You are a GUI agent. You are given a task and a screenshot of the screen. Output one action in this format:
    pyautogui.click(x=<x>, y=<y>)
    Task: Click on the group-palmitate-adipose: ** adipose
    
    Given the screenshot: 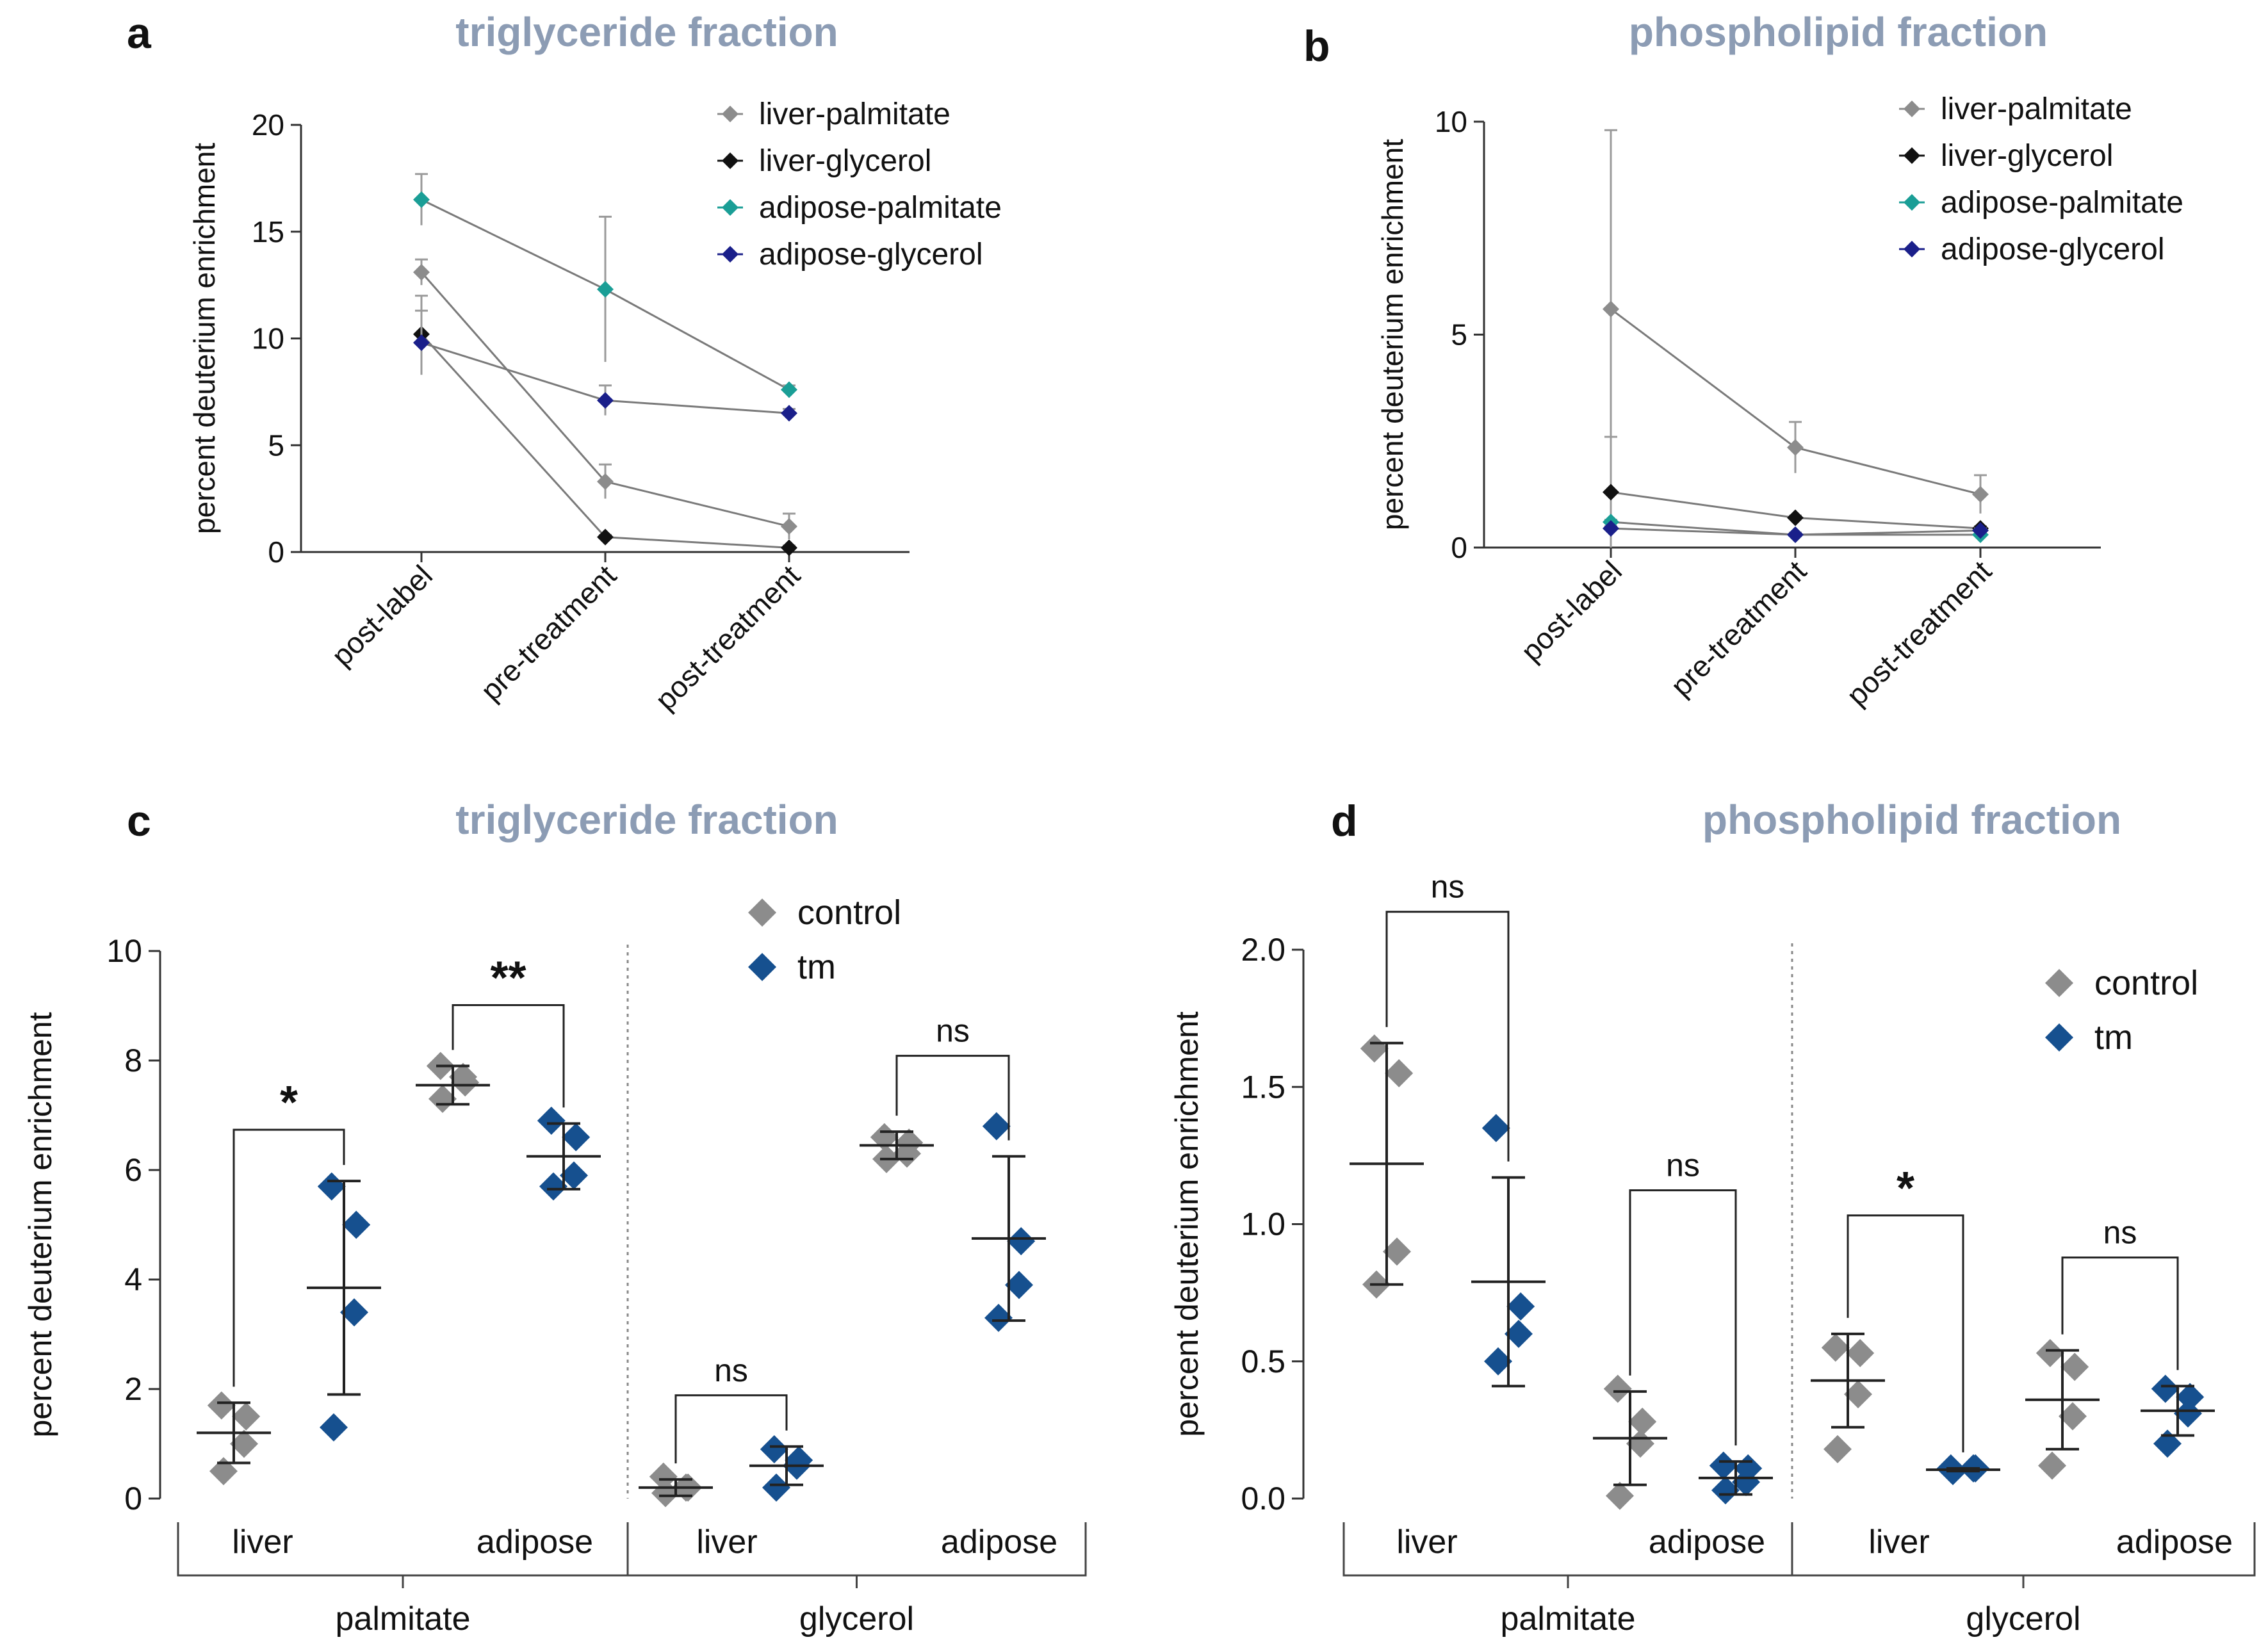 What is the action you would take?
    pyautogui.click(x=508, y=1257)
    